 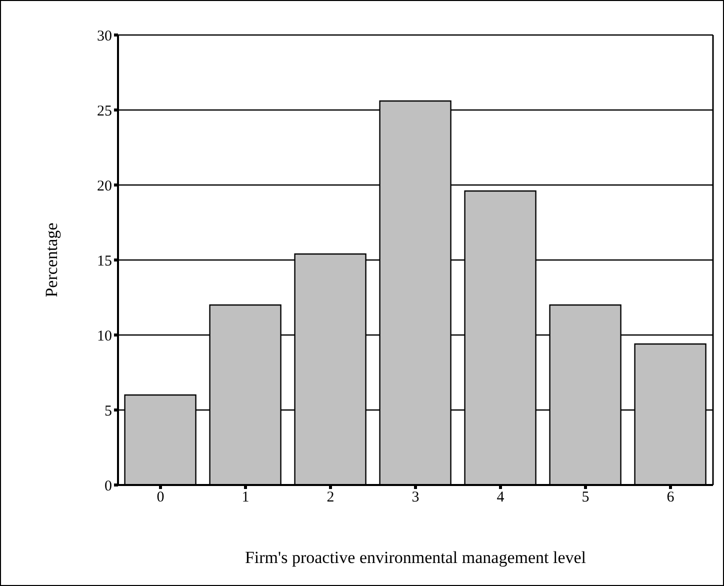 I want to click on x-tick-label: 6, so click(x=670, y=498).